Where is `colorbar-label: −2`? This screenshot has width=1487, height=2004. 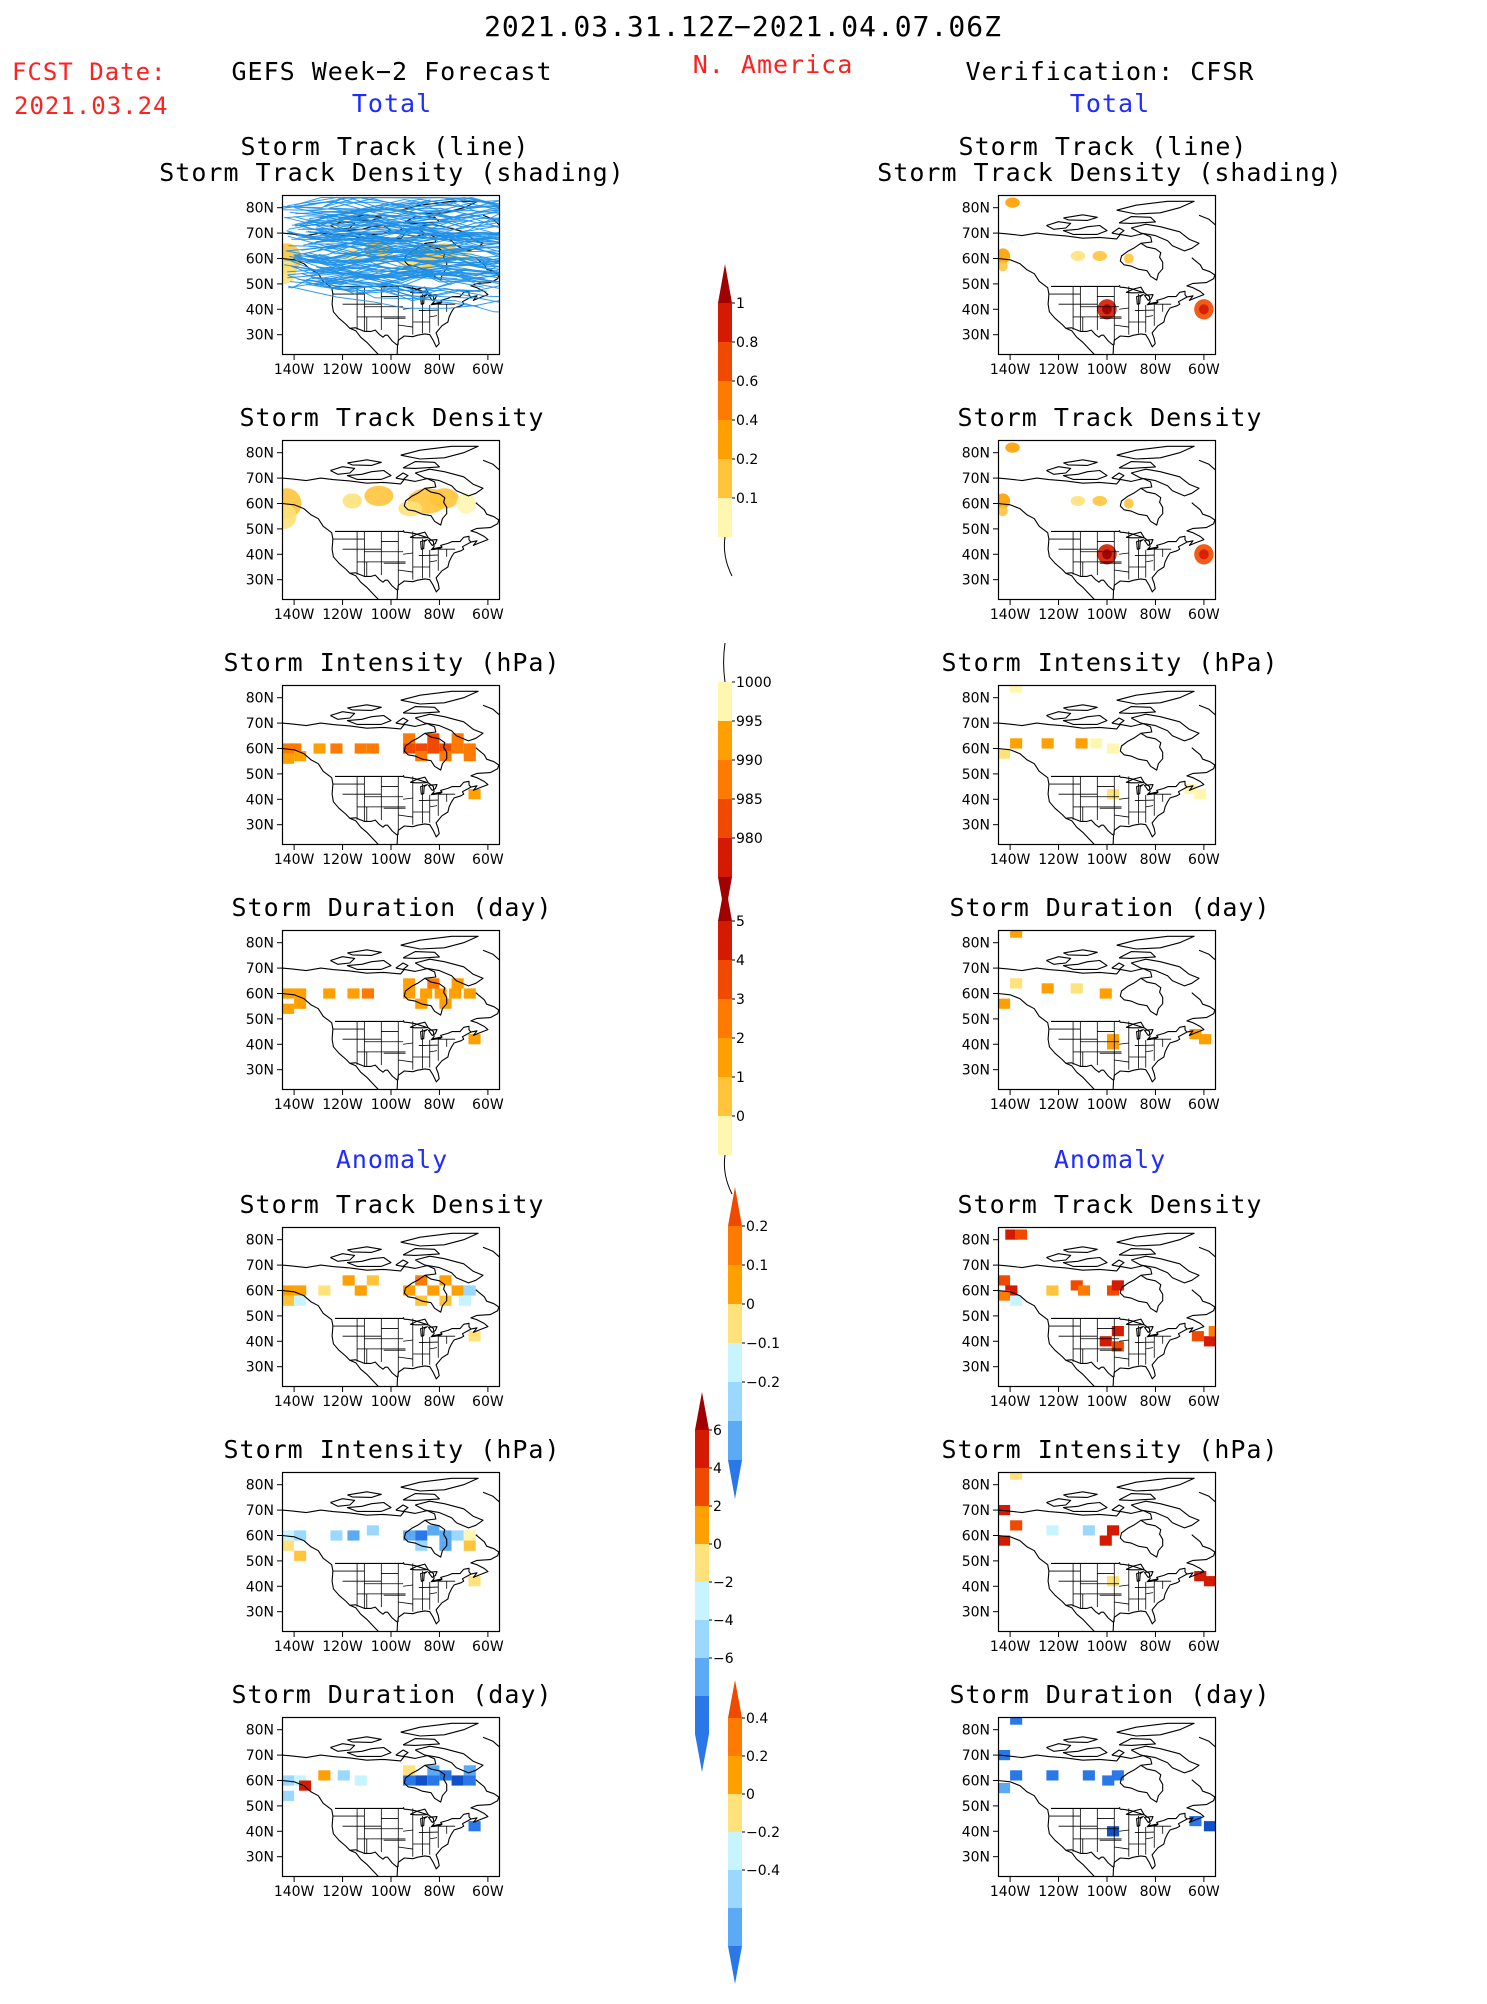
colorbar-label: −2 is located at coordinates (723, 1583).